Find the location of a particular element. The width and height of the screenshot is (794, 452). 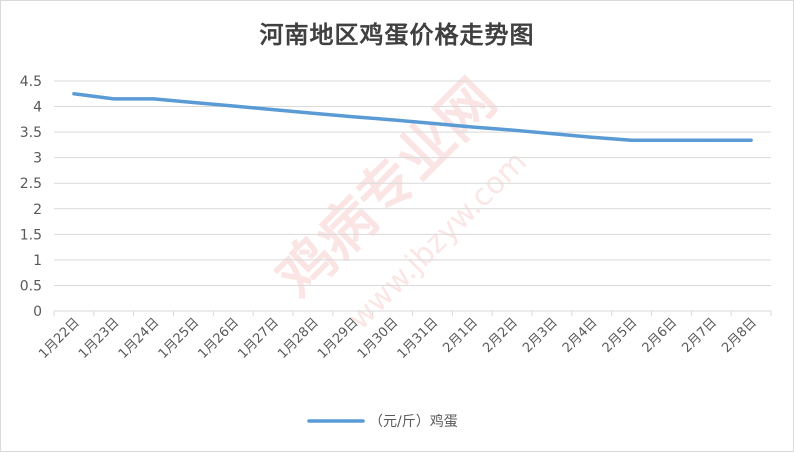

y-tick-label: 0.5 is located at coordinates (31, 286).